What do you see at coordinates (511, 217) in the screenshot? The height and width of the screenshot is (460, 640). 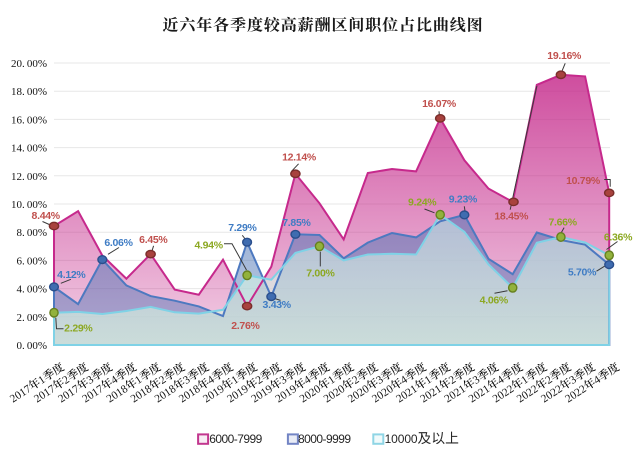 I see `svg-text: 18.45%` at bounding box center [511, 217].